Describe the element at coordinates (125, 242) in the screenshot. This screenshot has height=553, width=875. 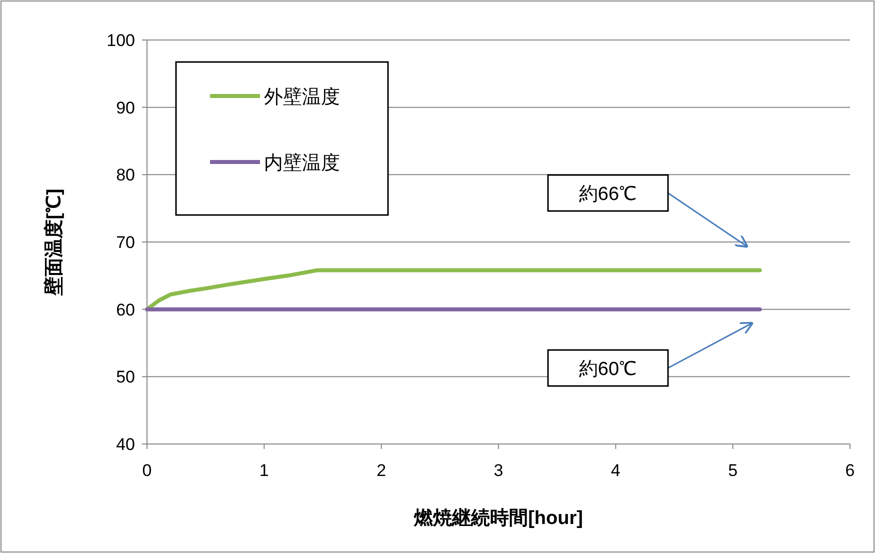
I see `y-tick-label: 70` at that location.